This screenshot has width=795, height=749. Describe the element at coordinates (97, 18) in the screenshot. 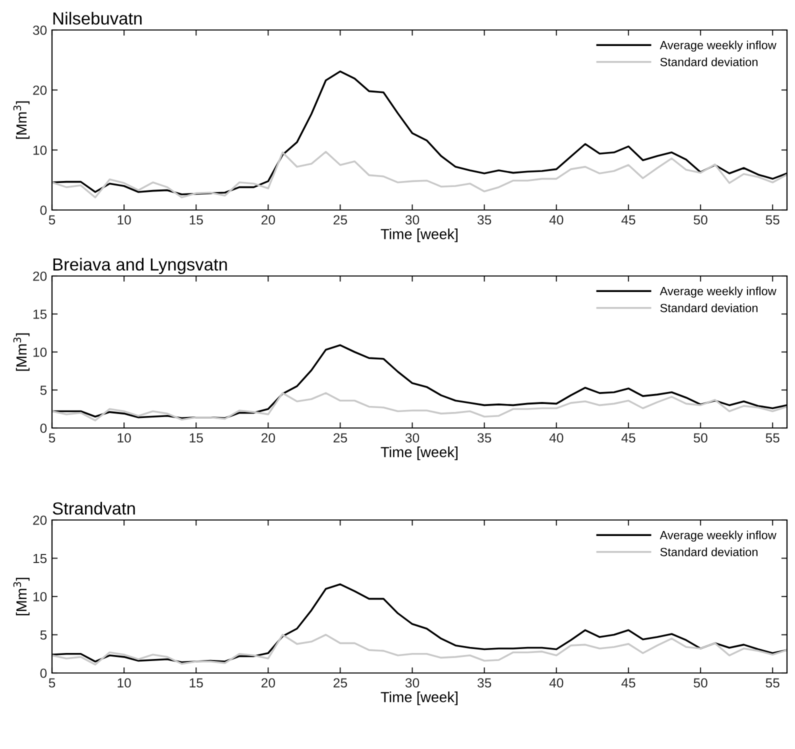

I see `chart-title: Nilsebuvatn` at that location.